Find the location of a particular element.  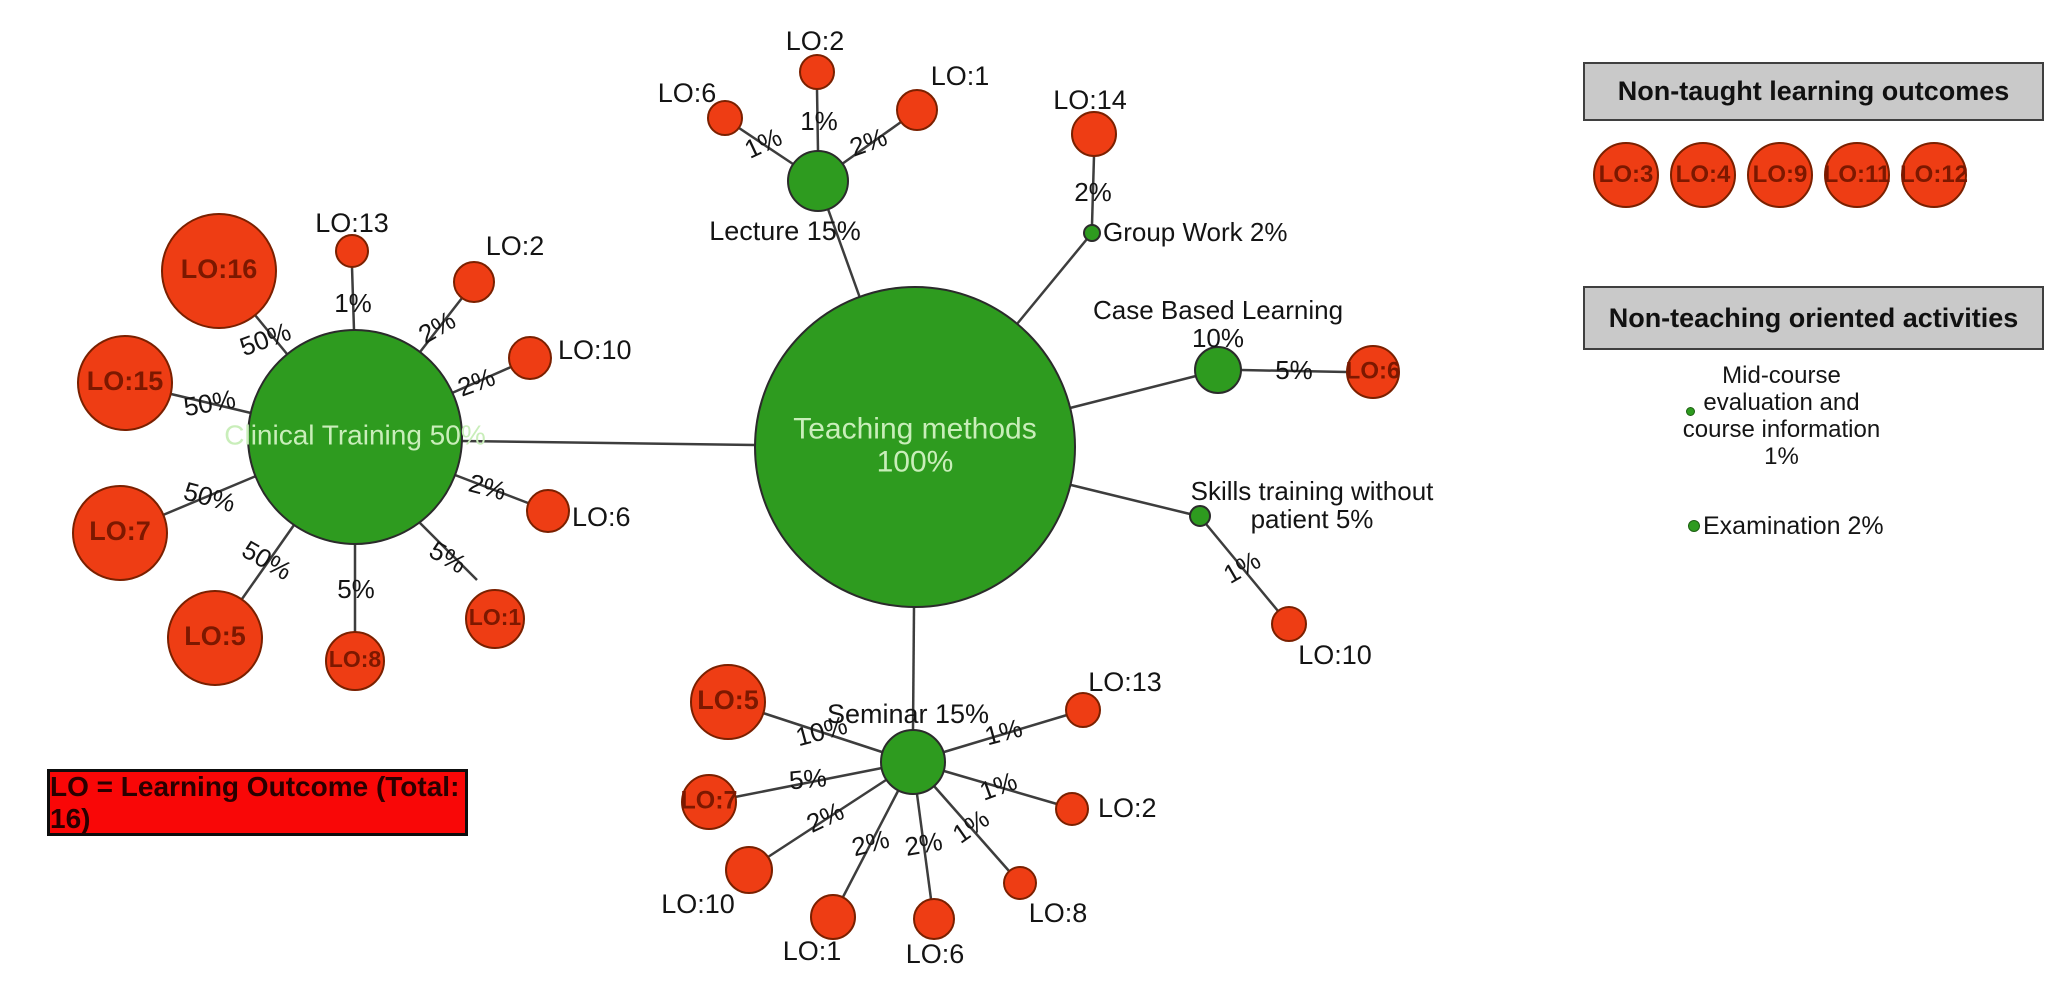

edge-label-clinical-c2: 2% is located at coordinates (437, 327).